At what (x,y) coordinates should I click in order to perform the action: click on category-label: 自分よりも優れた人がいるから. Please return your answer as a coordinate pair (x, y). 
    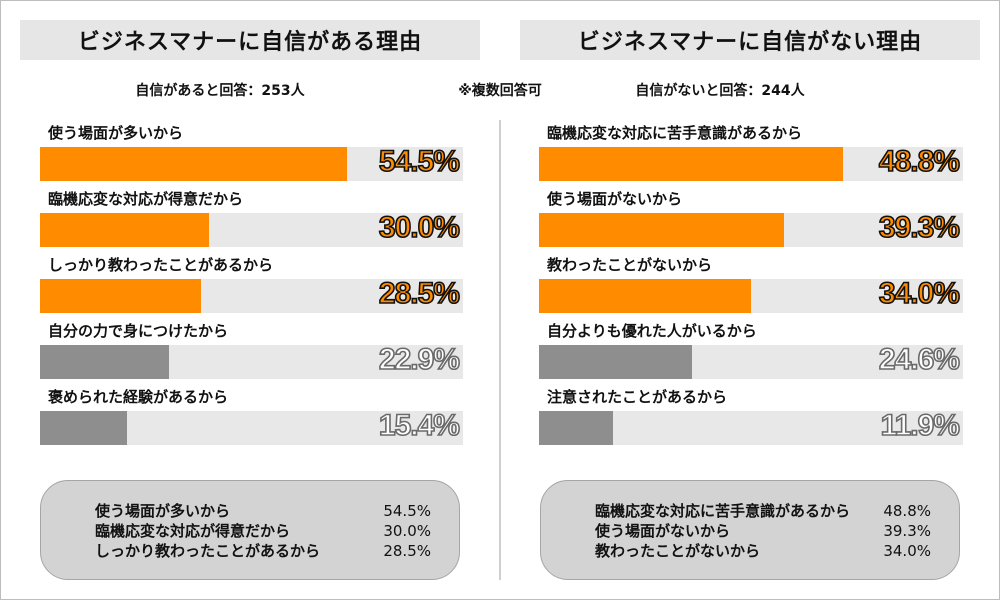
    Looking at the image, I should click on (652, 331).